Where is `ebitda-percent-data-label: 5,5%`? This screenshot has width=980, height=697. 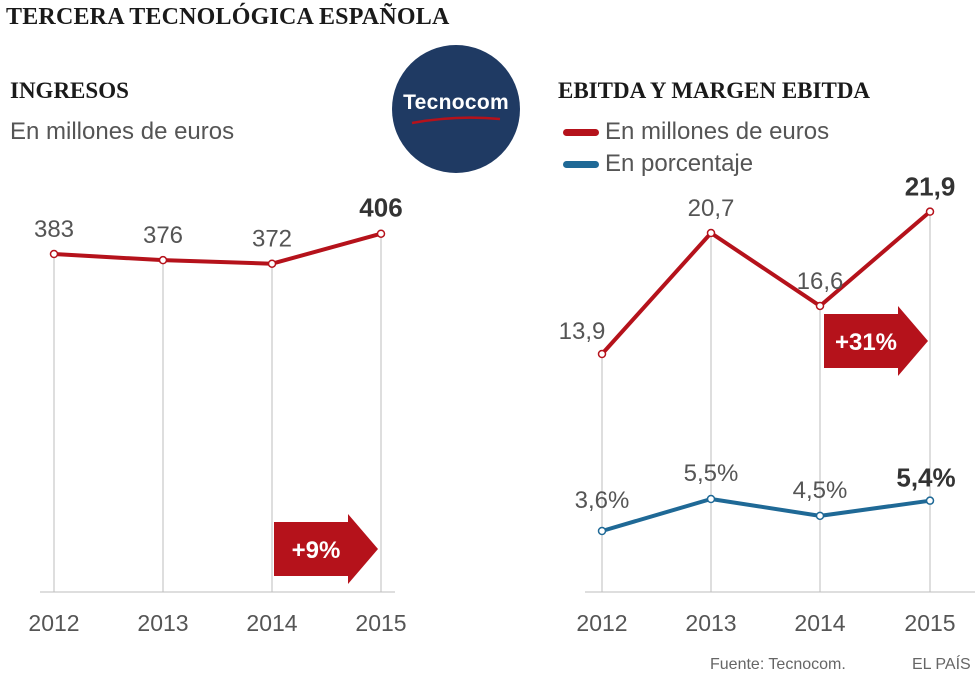
ebitda-percent-data-label: 5,5% is located at coordinates (711, 473).